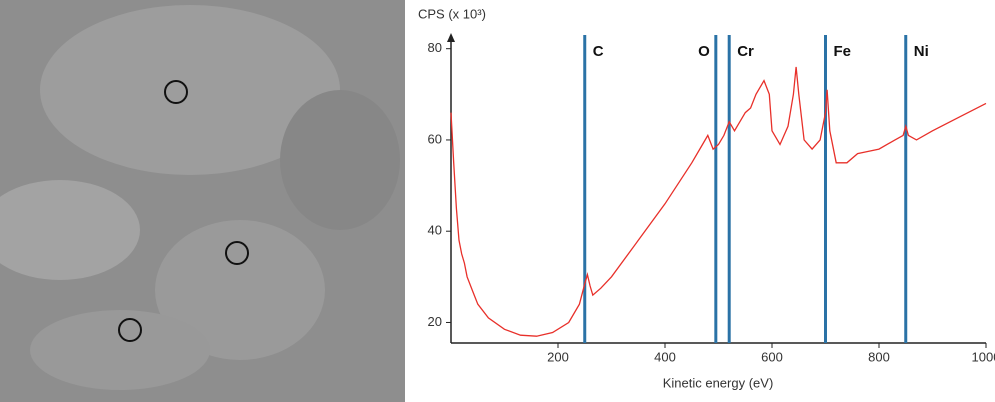 Image resolution: width=995 pixels, height=402 pixels. I want to click on element-label: Cr, so click(745, 51).